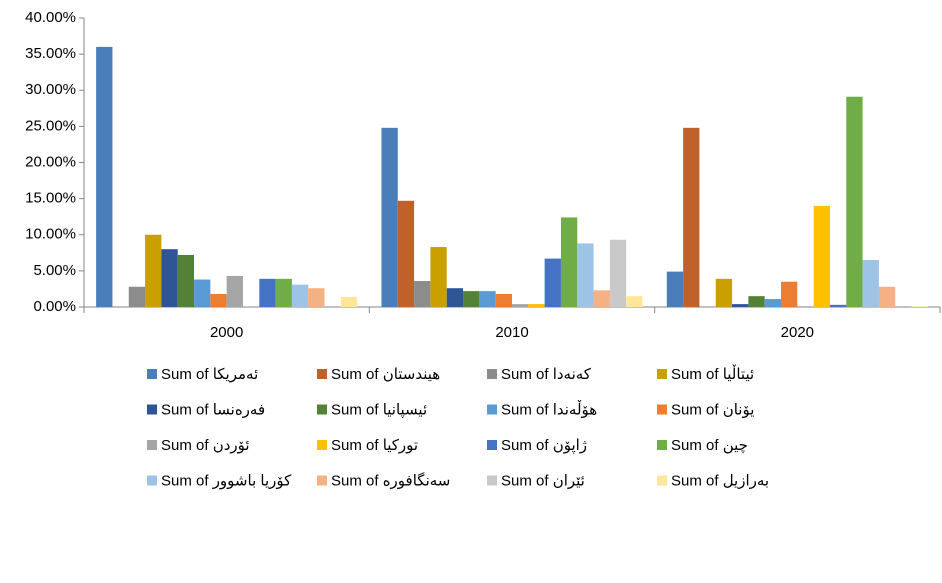  Describe the element at coordinates (549, 408) in the screenshot. I see `legend-label: Sum of هۆڵەندا` at that location.